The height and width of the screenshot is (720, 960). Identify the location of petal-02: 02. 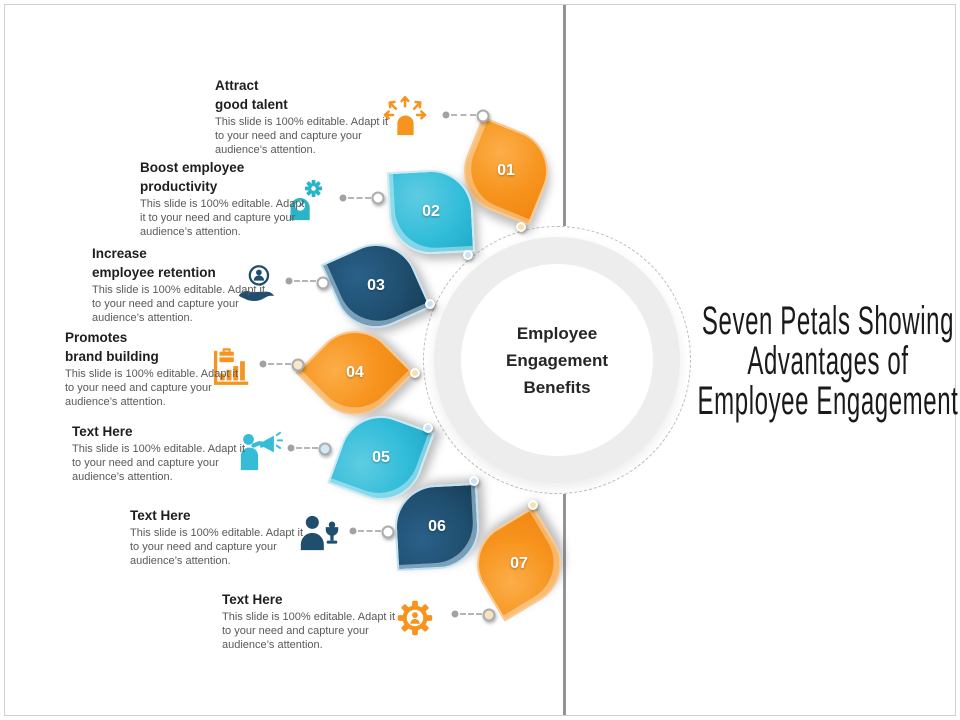
(431, 212).